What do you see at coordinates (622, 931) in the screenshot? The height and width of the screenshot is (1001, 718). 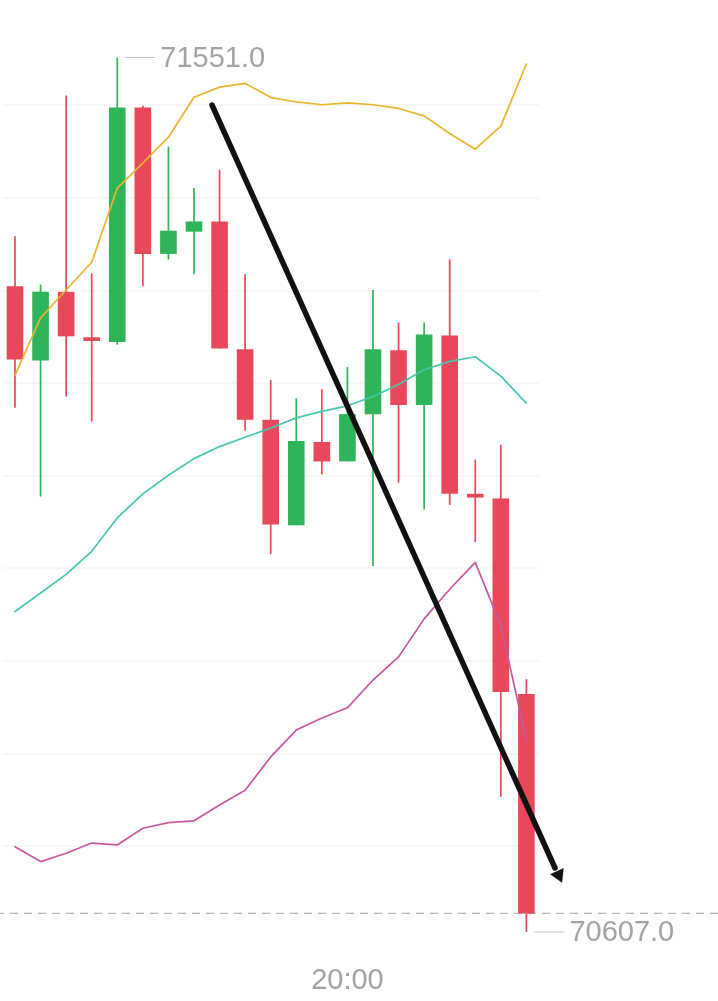 I see `text: 70607.0` at bounding box center [622, 931].